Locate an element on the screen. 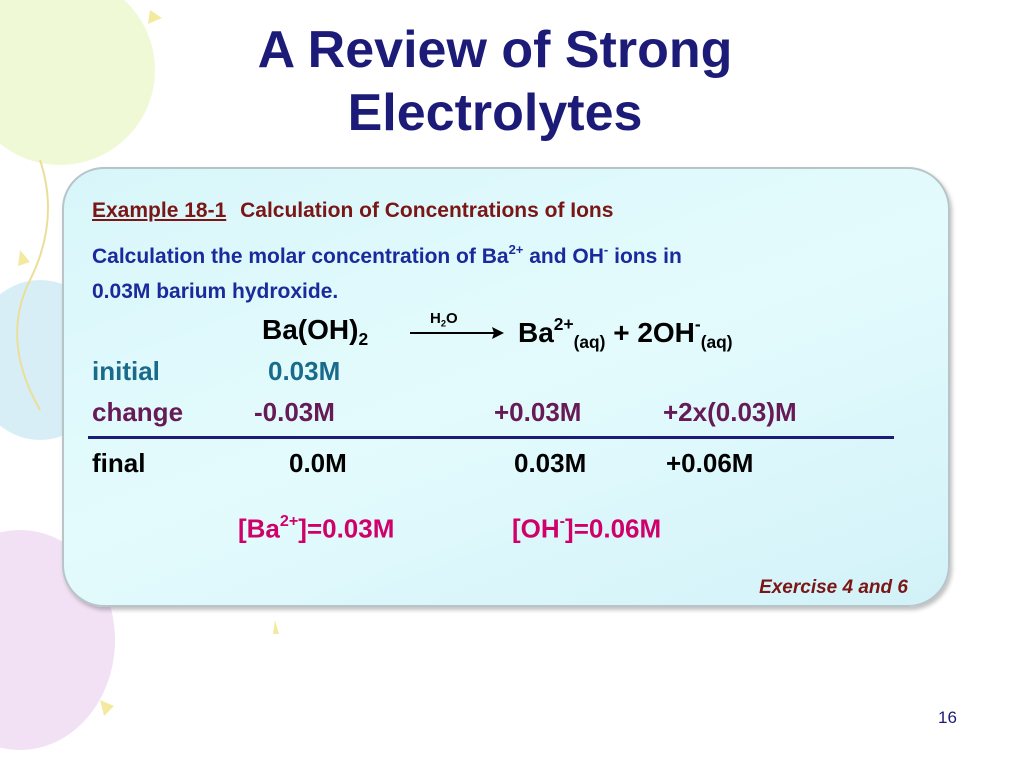 The image size is (1024, 768). problem-text: 0.03M barium hydroxide. is located at coordinates (215, 292).